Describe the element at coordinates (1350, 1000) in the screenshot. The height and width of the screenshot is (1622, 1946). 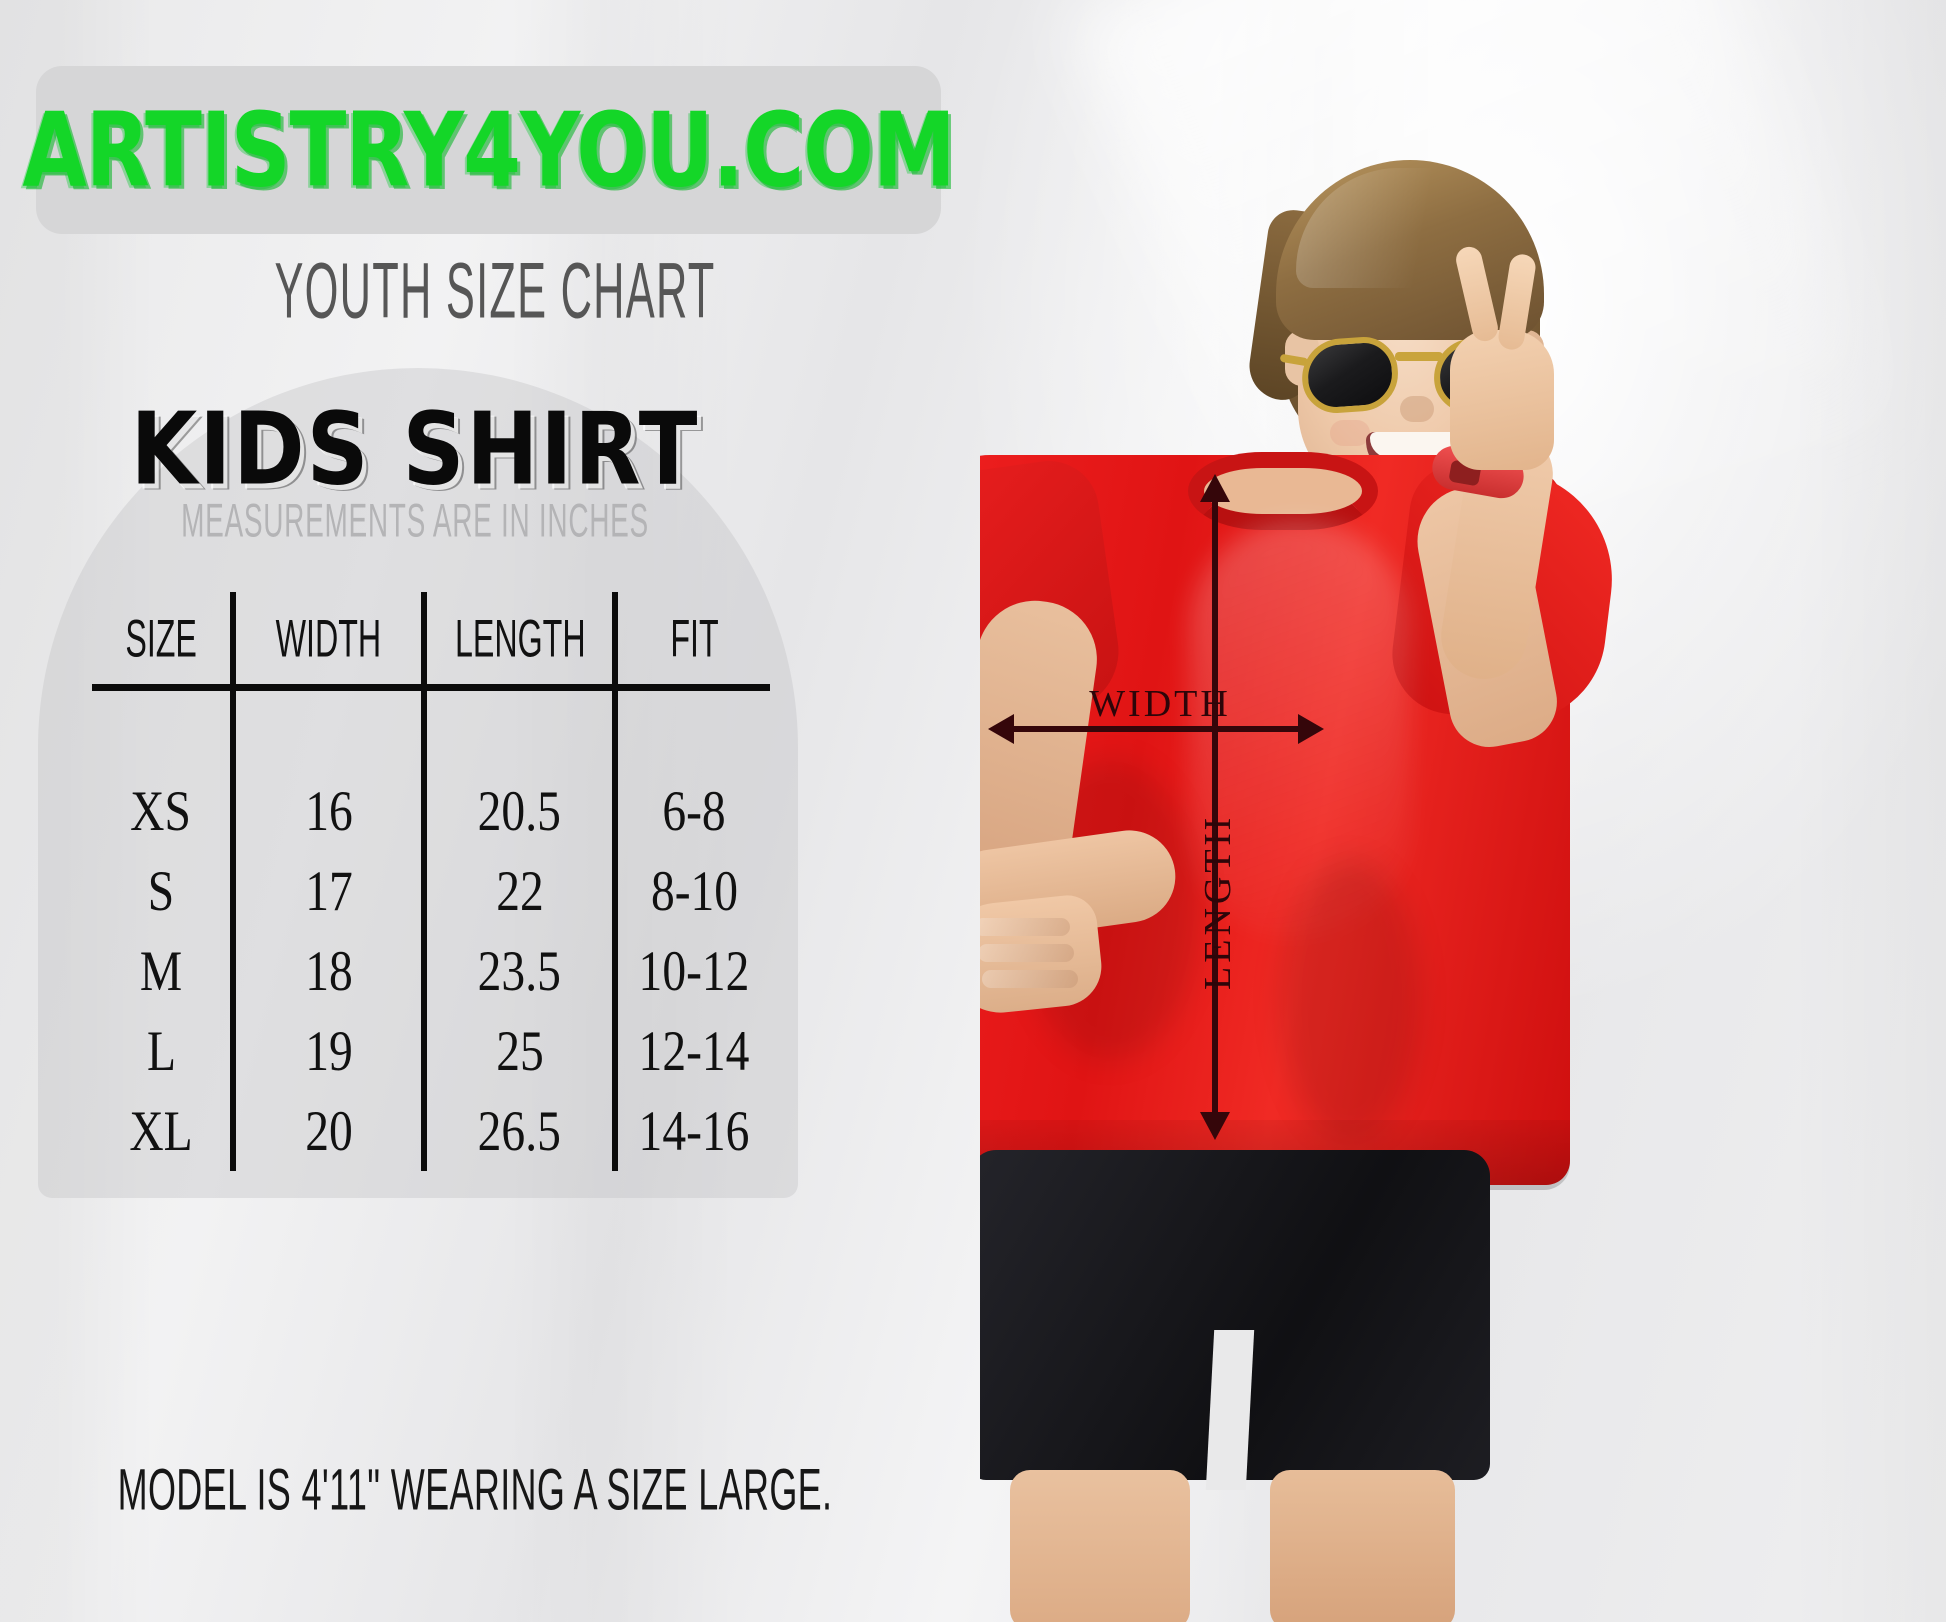
I see `tshirt-fold` at that location.